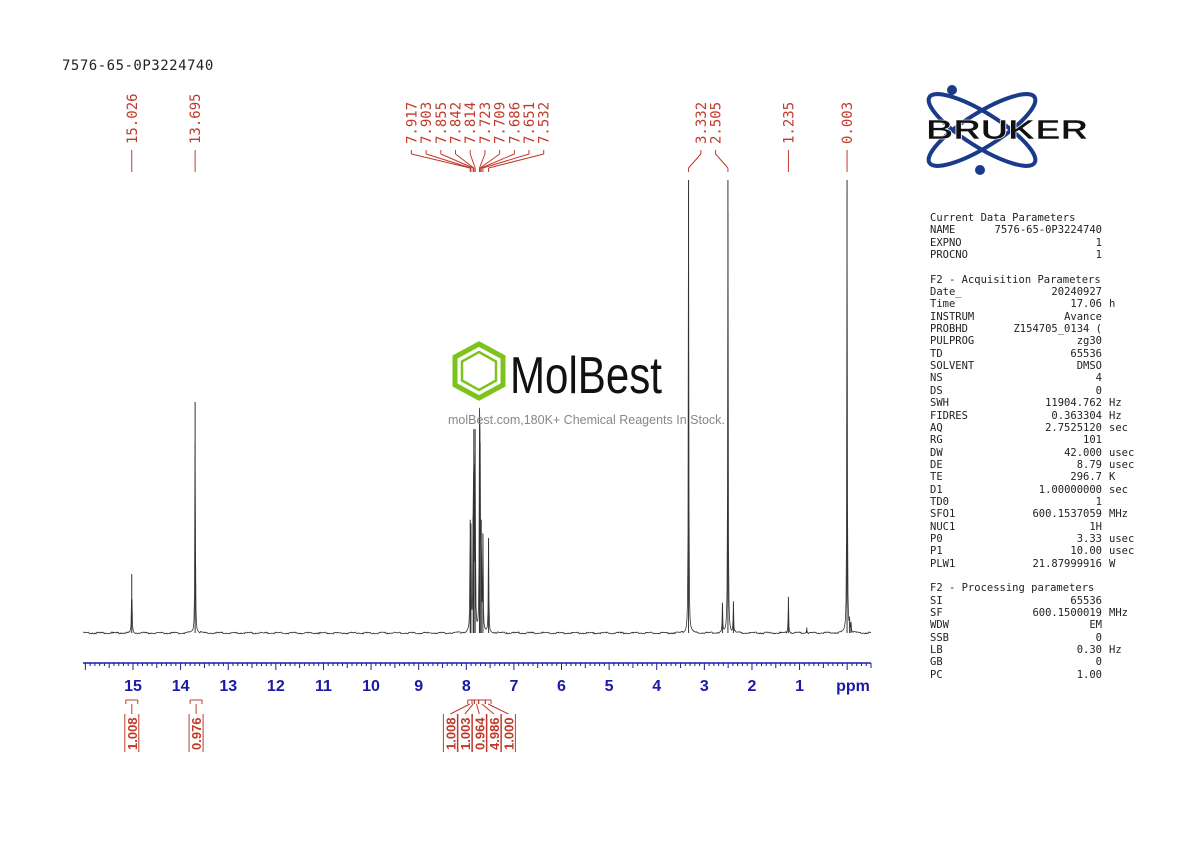  Describe the element at coordinates (465, 733) in the screenshot. I see `integral-value: 1.003` at that location.